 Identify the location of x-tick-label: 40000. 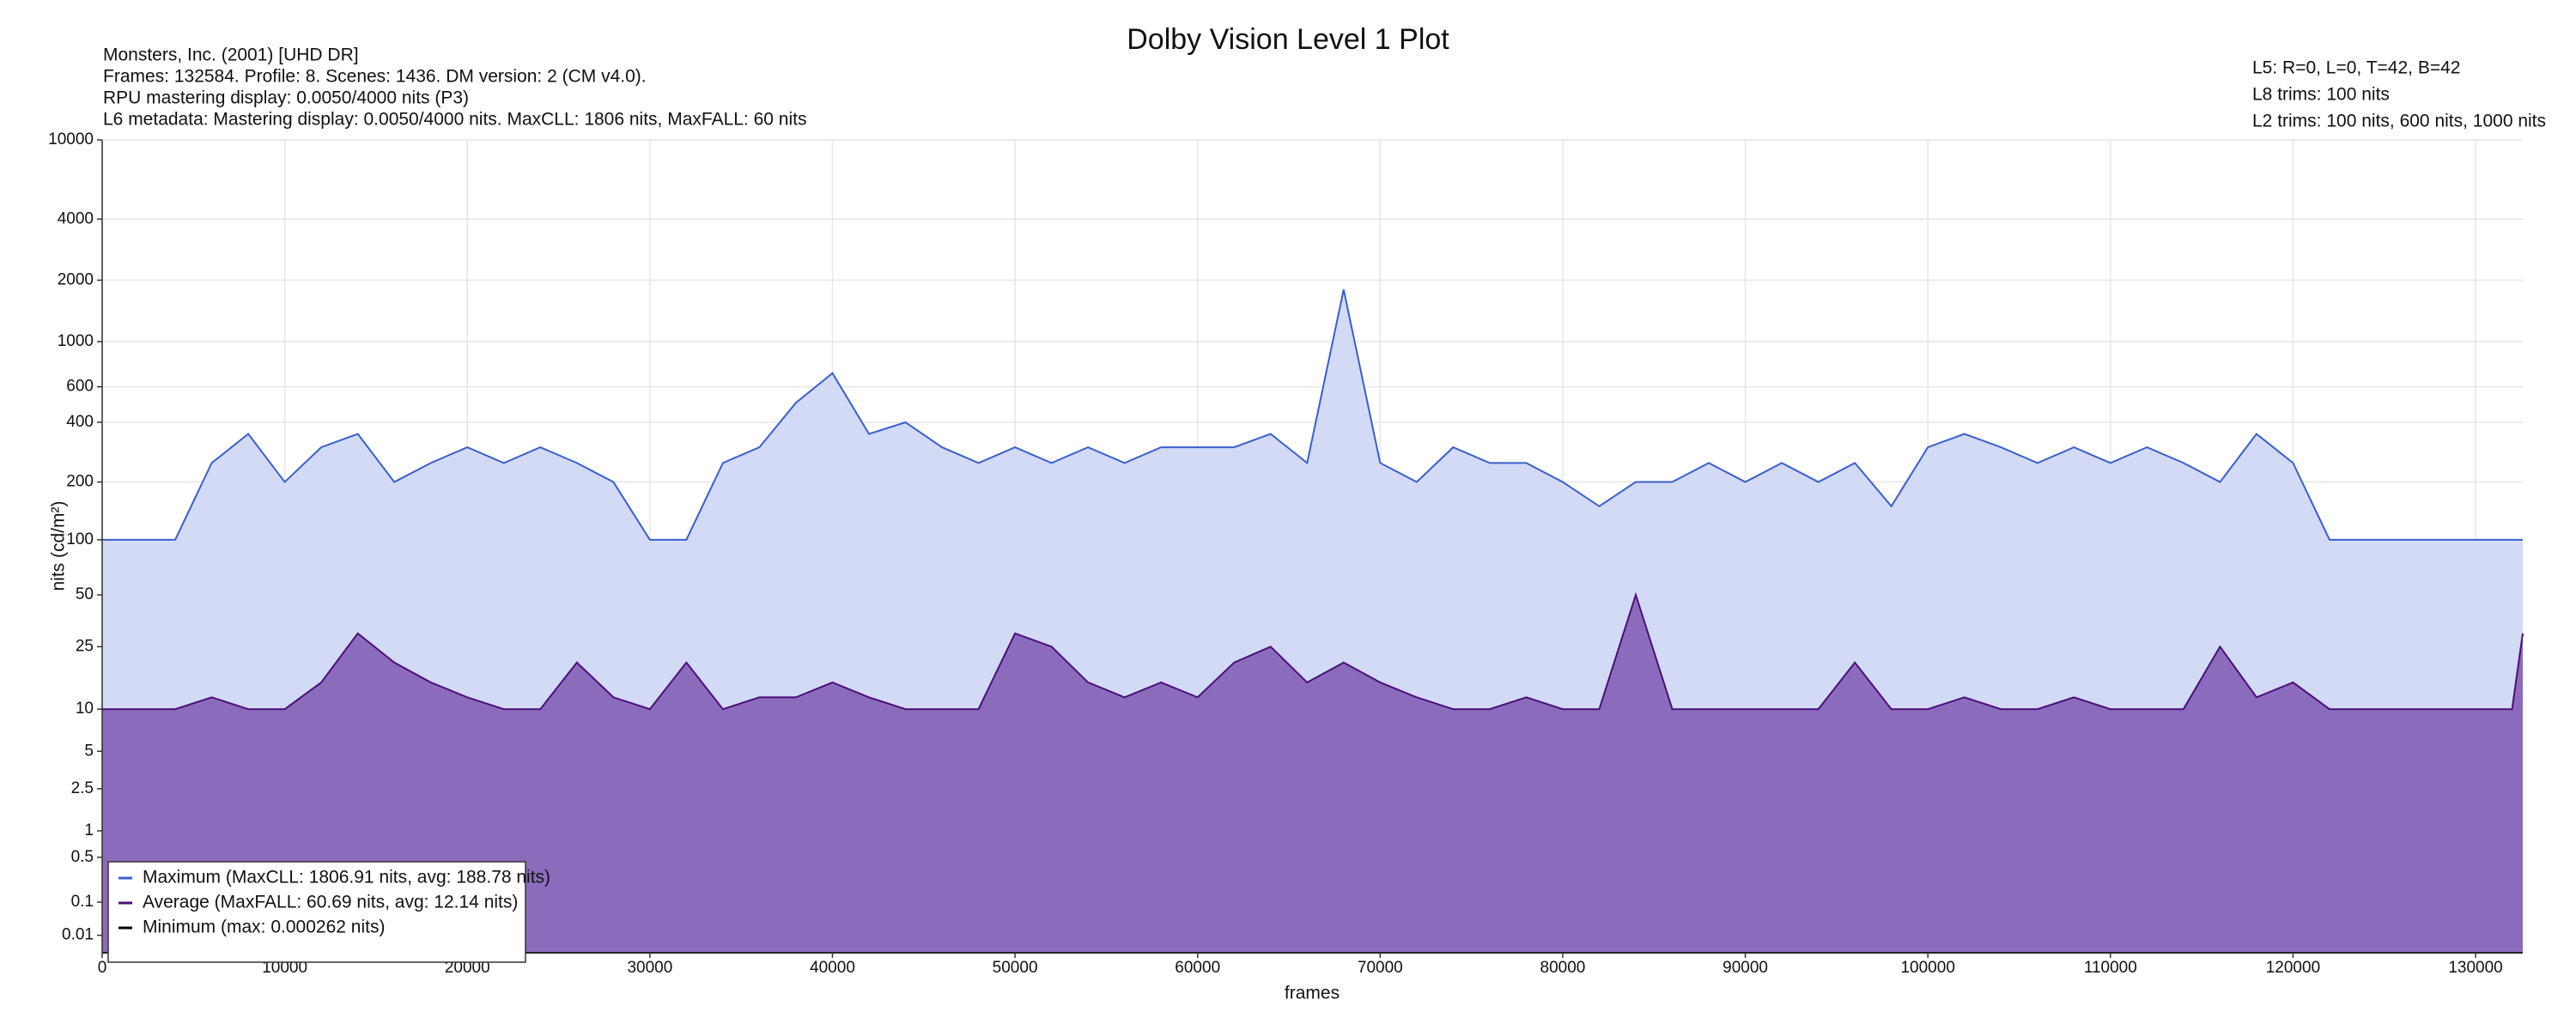
(832, 968).